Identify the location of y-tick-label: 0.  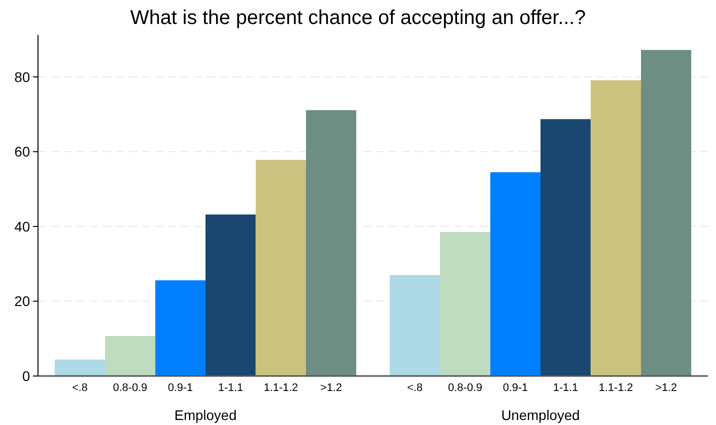
(26, 376).